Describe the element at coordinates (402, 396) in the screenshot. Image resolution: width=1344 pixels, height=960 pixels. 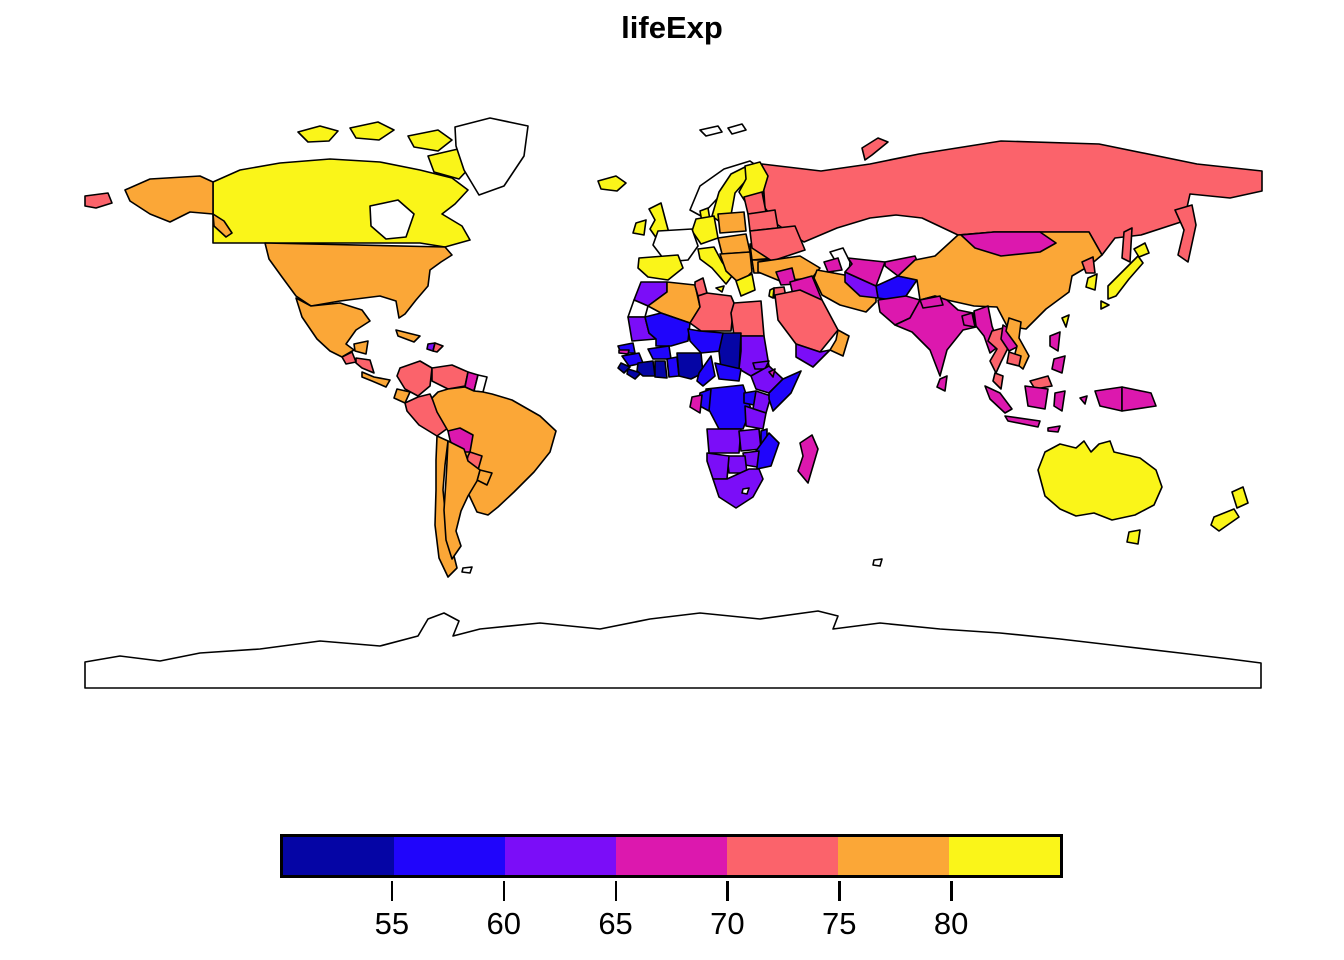
I see `country-ecuador` at that location.